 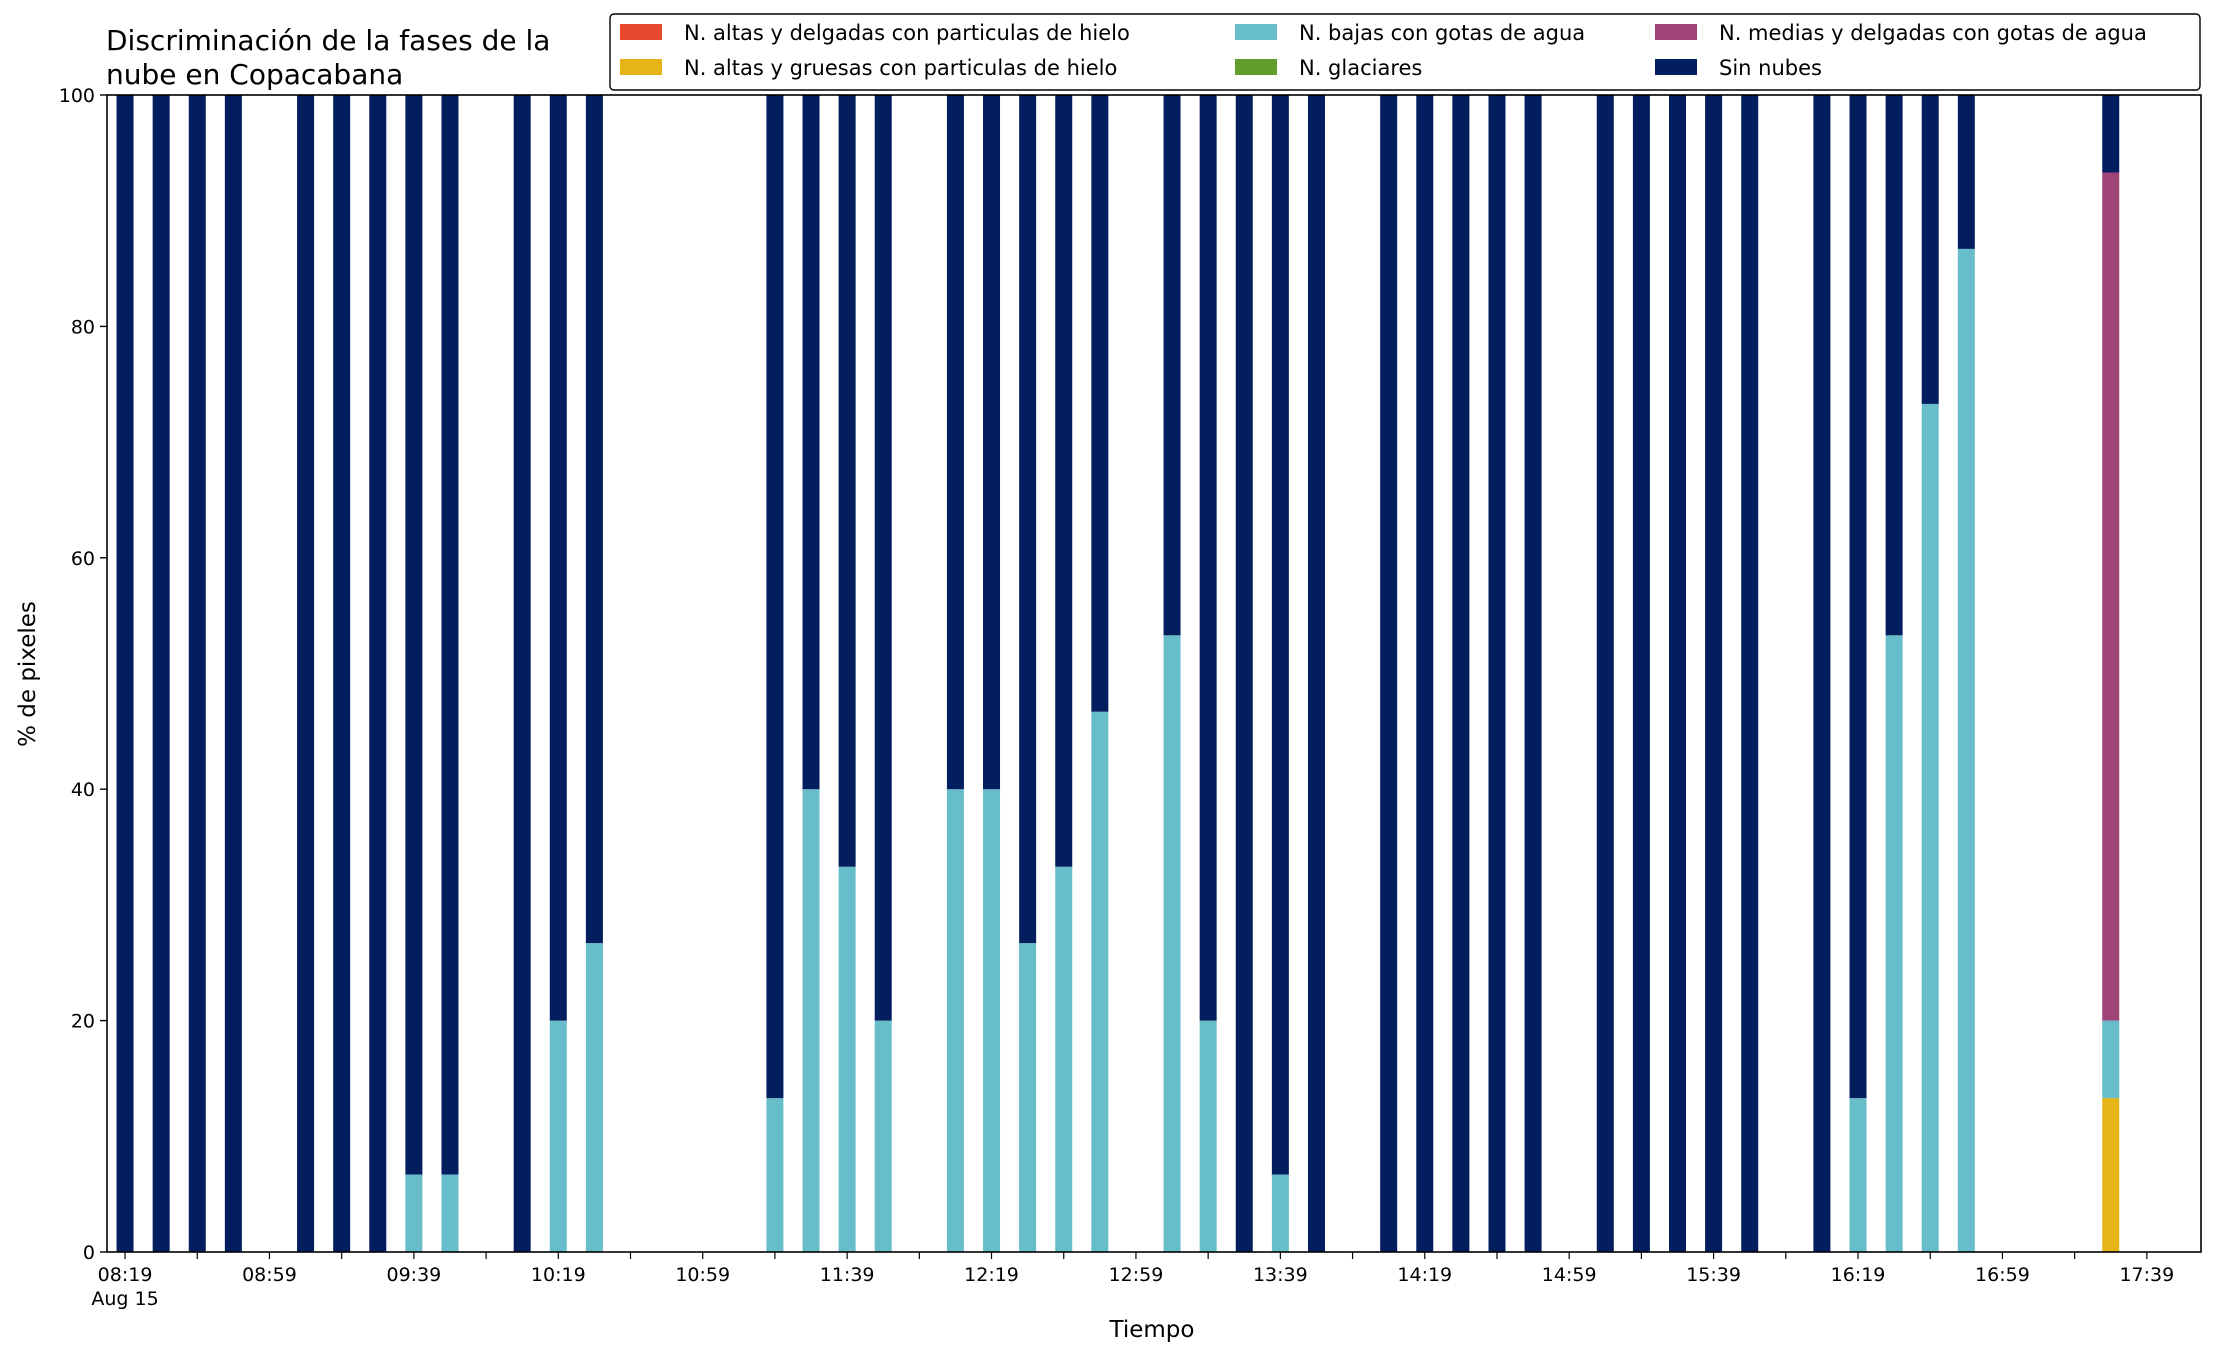 I want to click on x-tick-label: 13:39, so click(x=1280, y=1275).